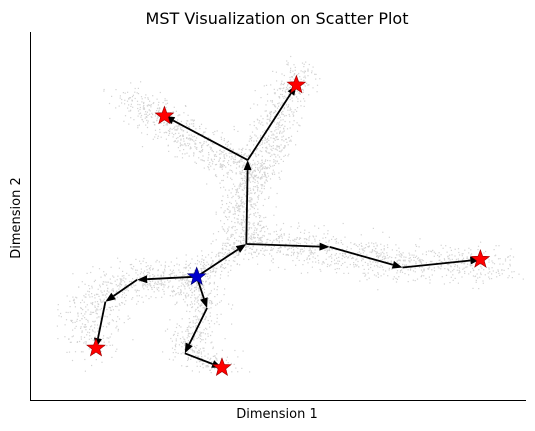  What do you see at coordinates (172, 278) in the screenshot?
I see `mst-edge-root-n5` at bounding box center [172, 278].